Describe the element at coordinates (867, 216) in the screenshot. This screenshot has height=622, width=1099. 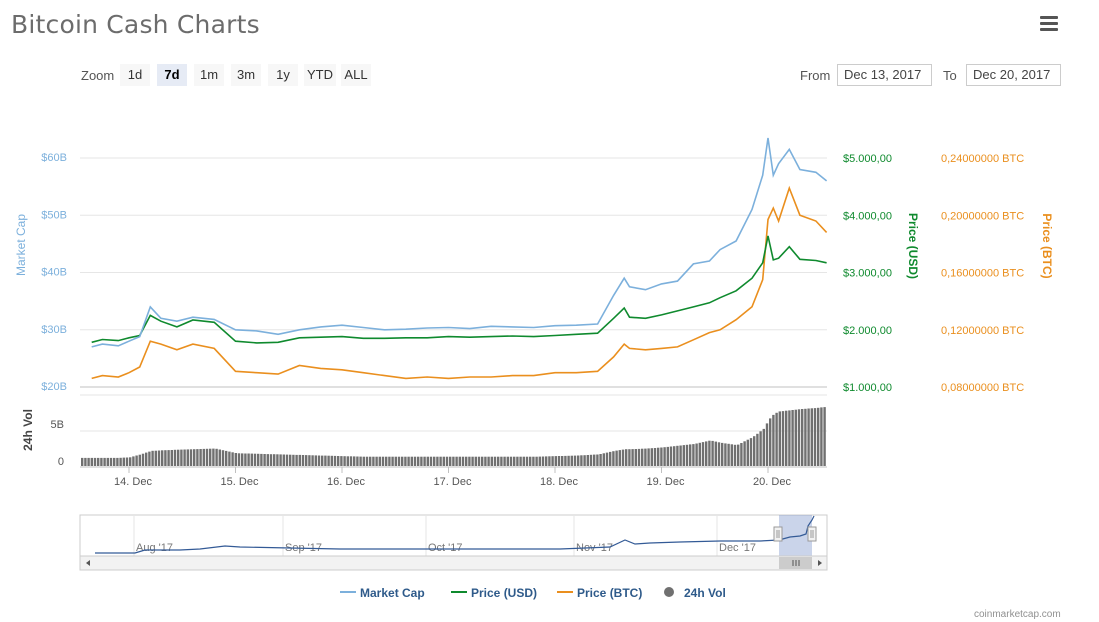
I see `axis-tick-price-usd: $4.000,00` at that location.